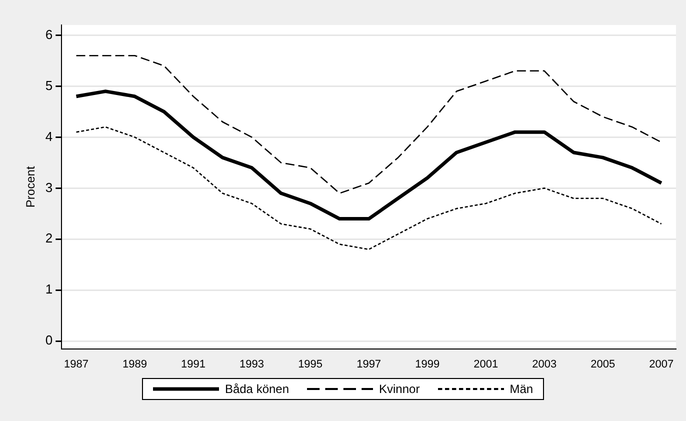 This screenshot has width=686, height=421. What do you see at coordinates (661, 364) in the screenshot?
I see `x-tick-label: 2007` at bounding box center [661, 364].